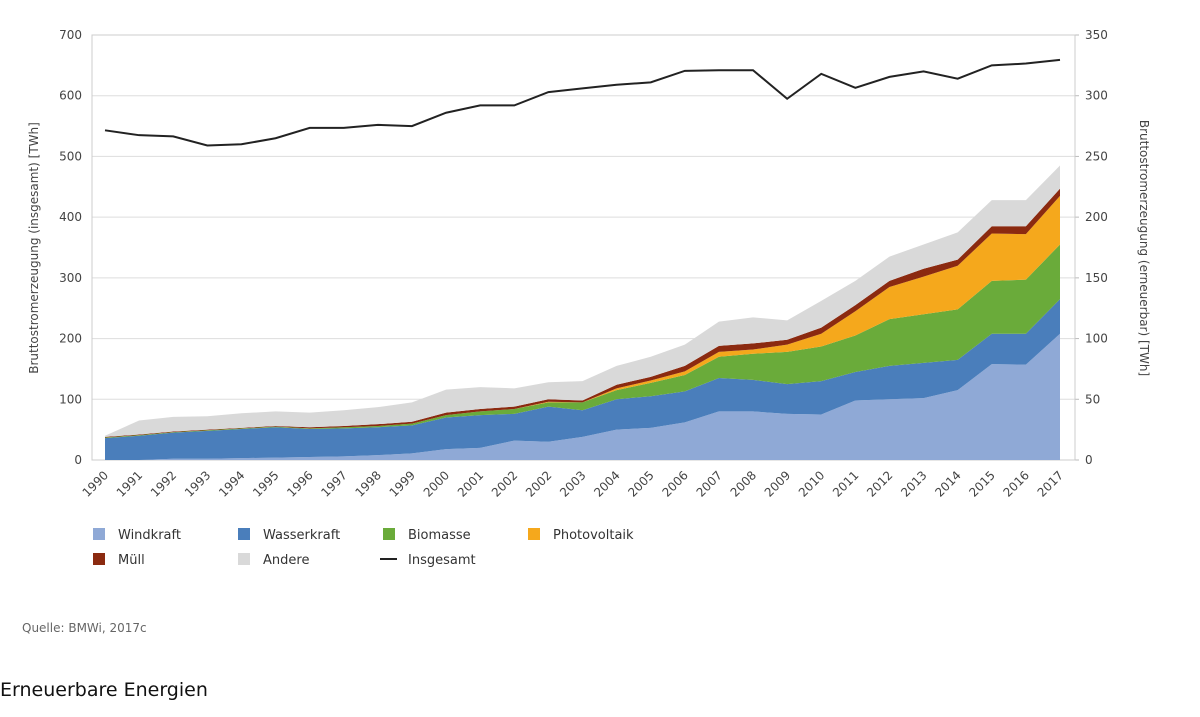 The width and height of the screenshot is (1200, 717). I want to click on y2-tick-label: 100, so click(1096, 339).